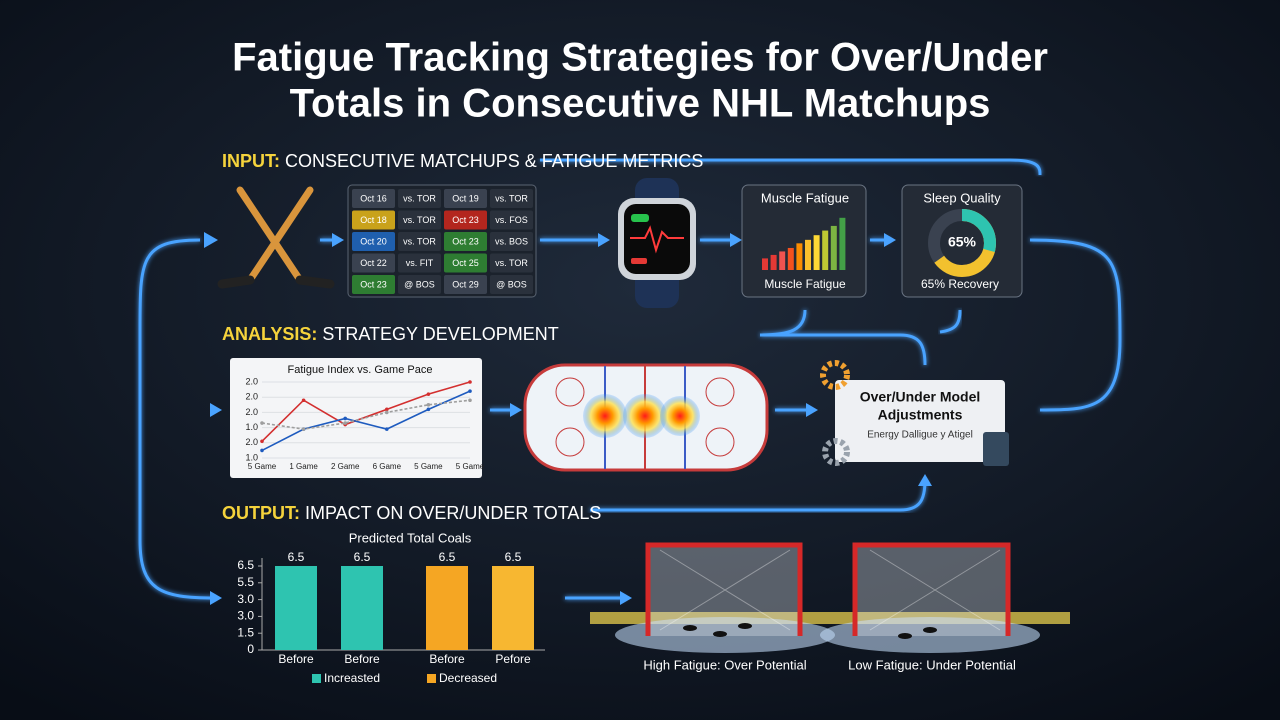  I want to click on y-tick-label: 1.5, so click(245, 632).